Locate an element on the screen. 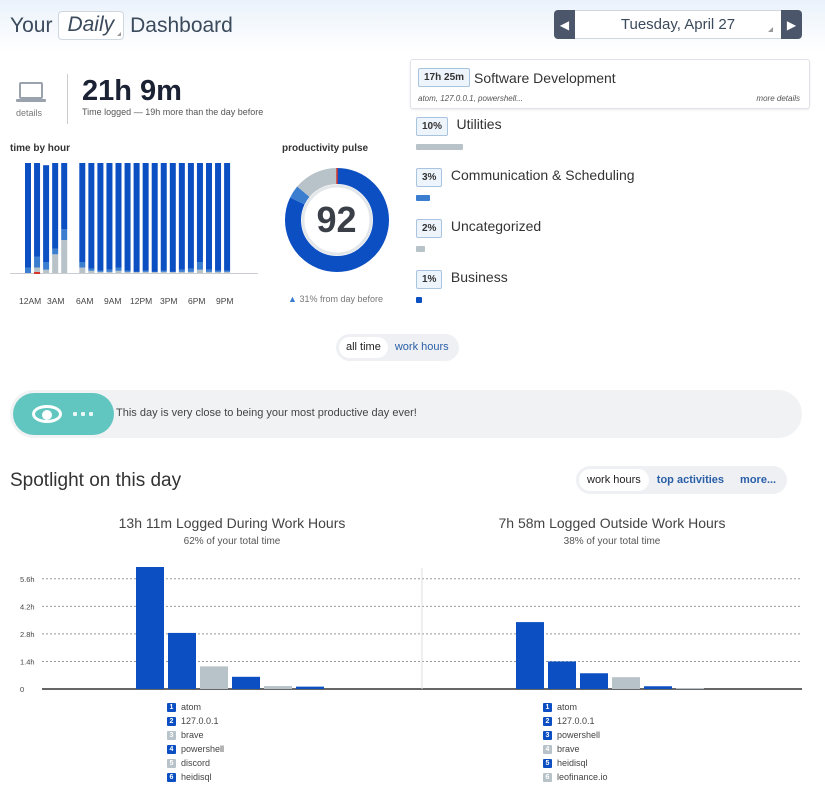 The width and height of the screenshot is (825, 801). legend-rank: 6 is located at coordinates (547, 777).